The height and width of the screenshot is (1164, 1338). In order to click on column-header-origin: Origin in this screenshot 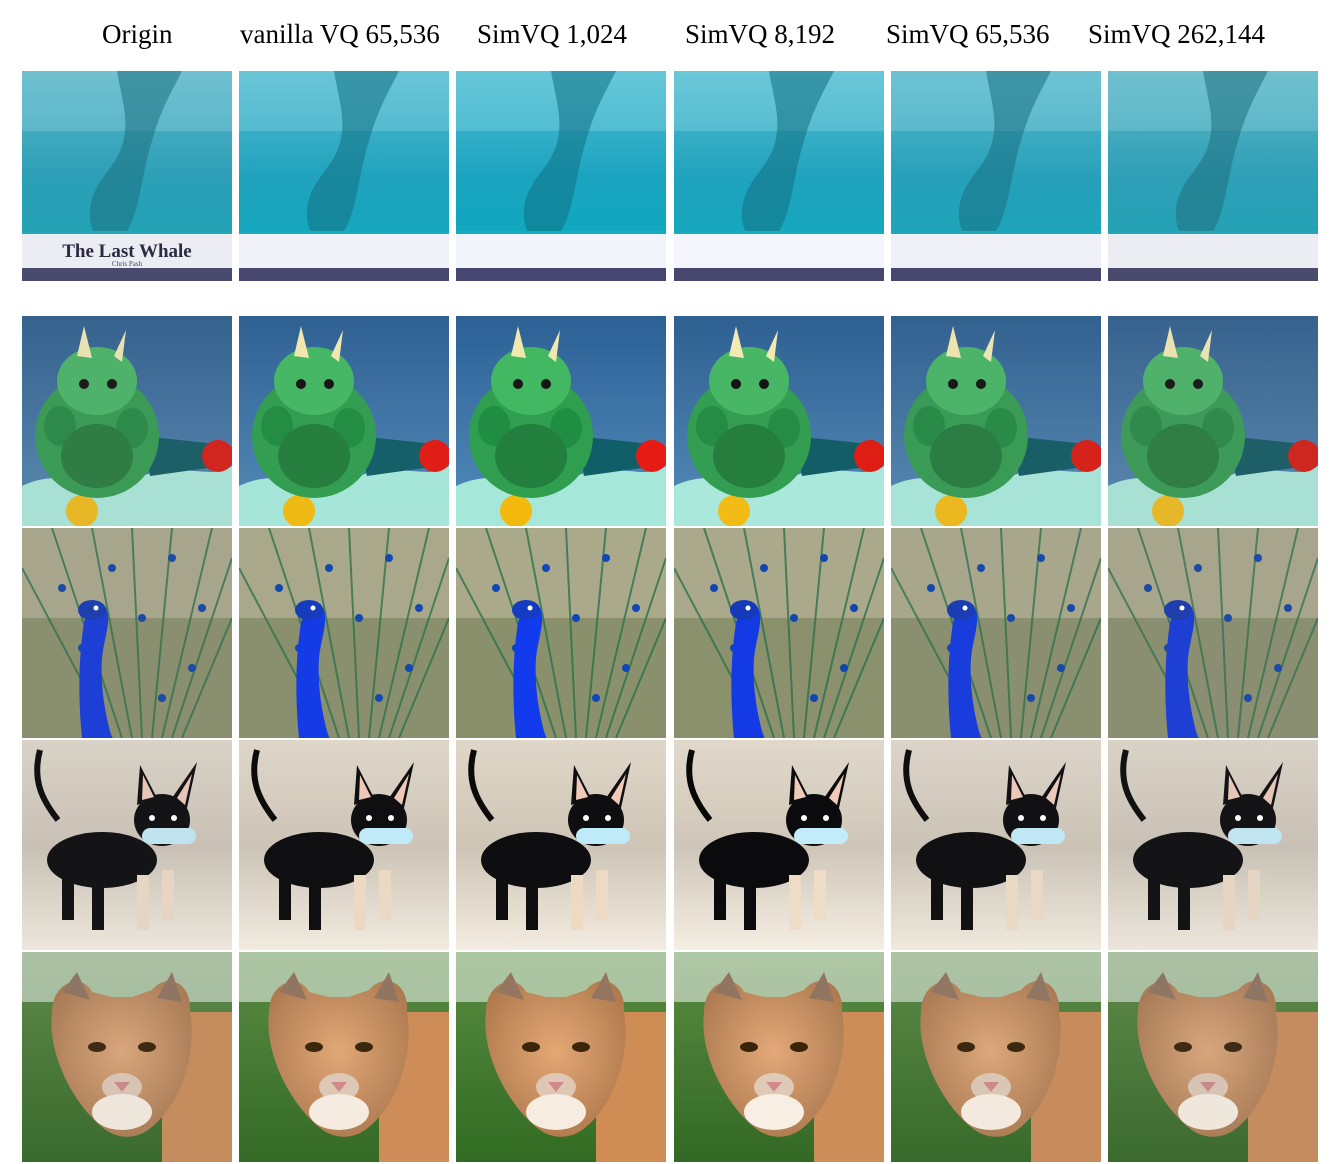, I will do `click(137, 34)`.